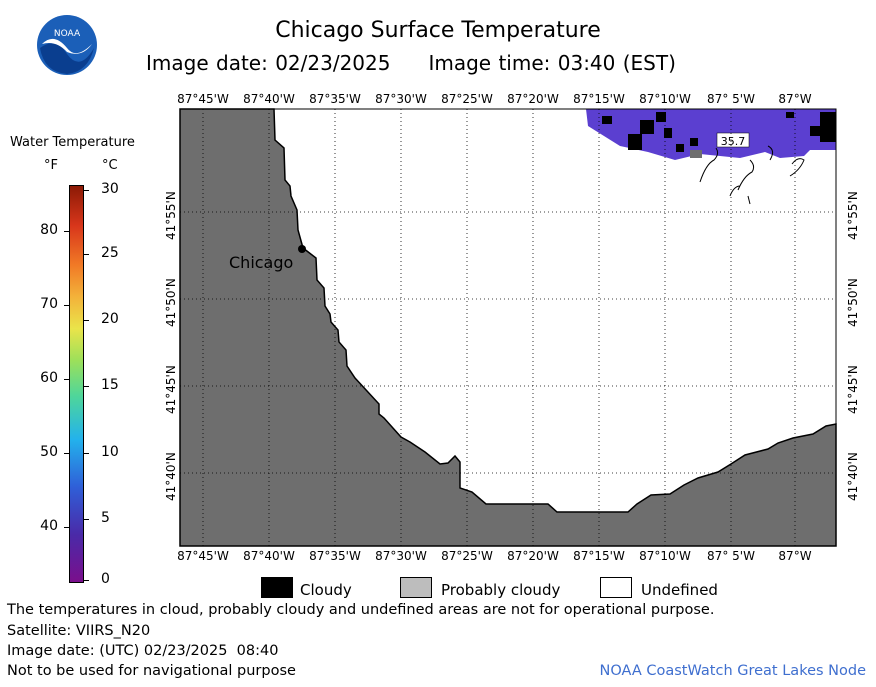 This screenshot has height=687, width=876. Describe the element at coordinates (795, 556) in the screenshot. I see `longitude-label-bottom: 87°W` at that location.